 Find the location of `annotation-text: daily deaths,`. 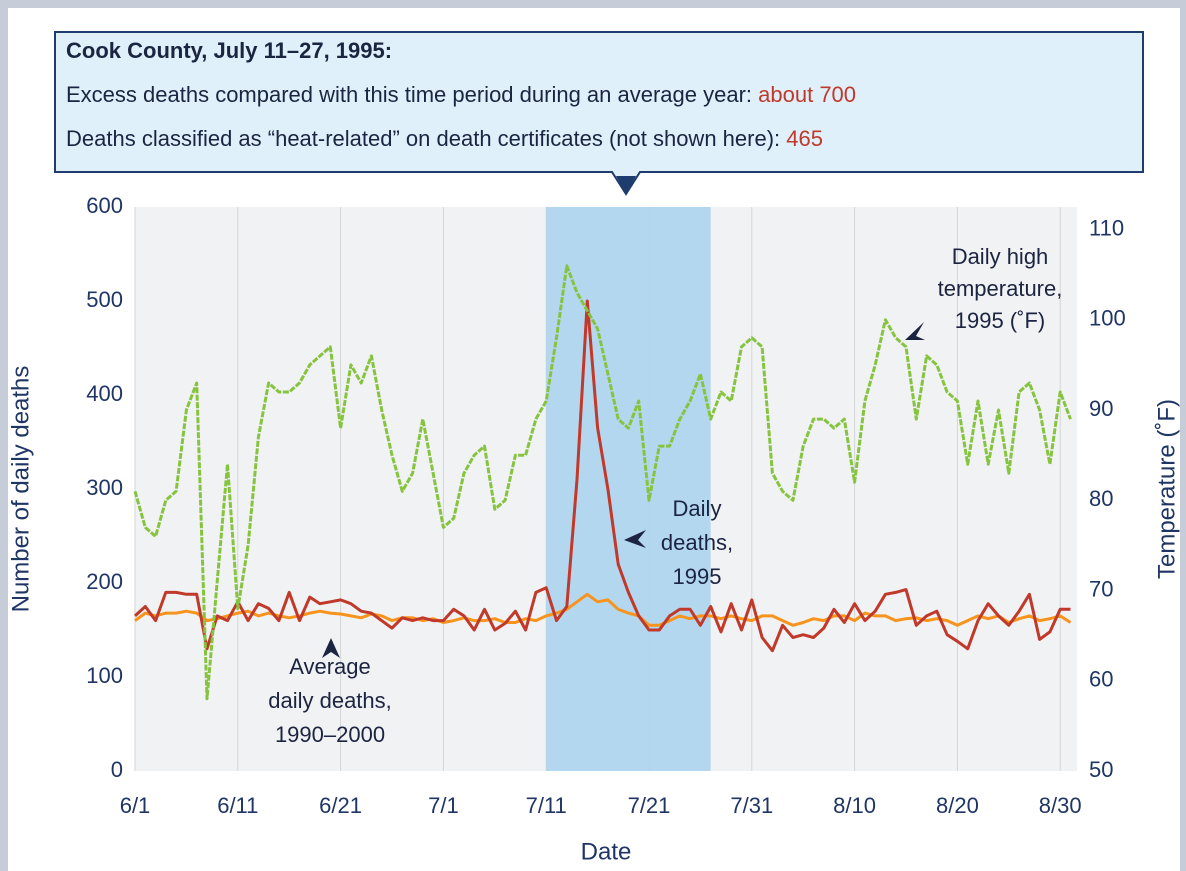

annotation-text: daily deaths, is located at coordinates (330, 700).